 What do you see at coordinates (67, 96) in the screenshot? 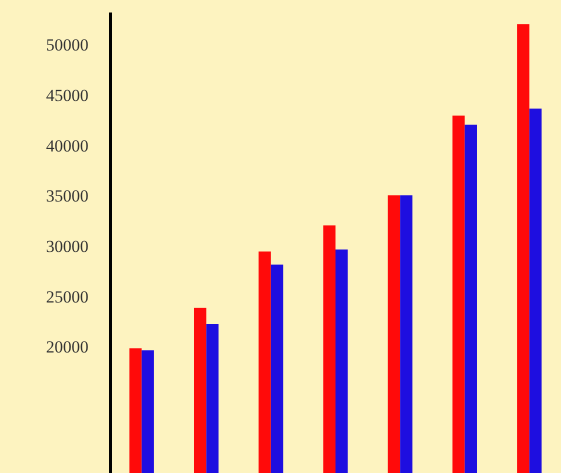
I see `y-tick-label: 45000` at bounding box center [67, 96].